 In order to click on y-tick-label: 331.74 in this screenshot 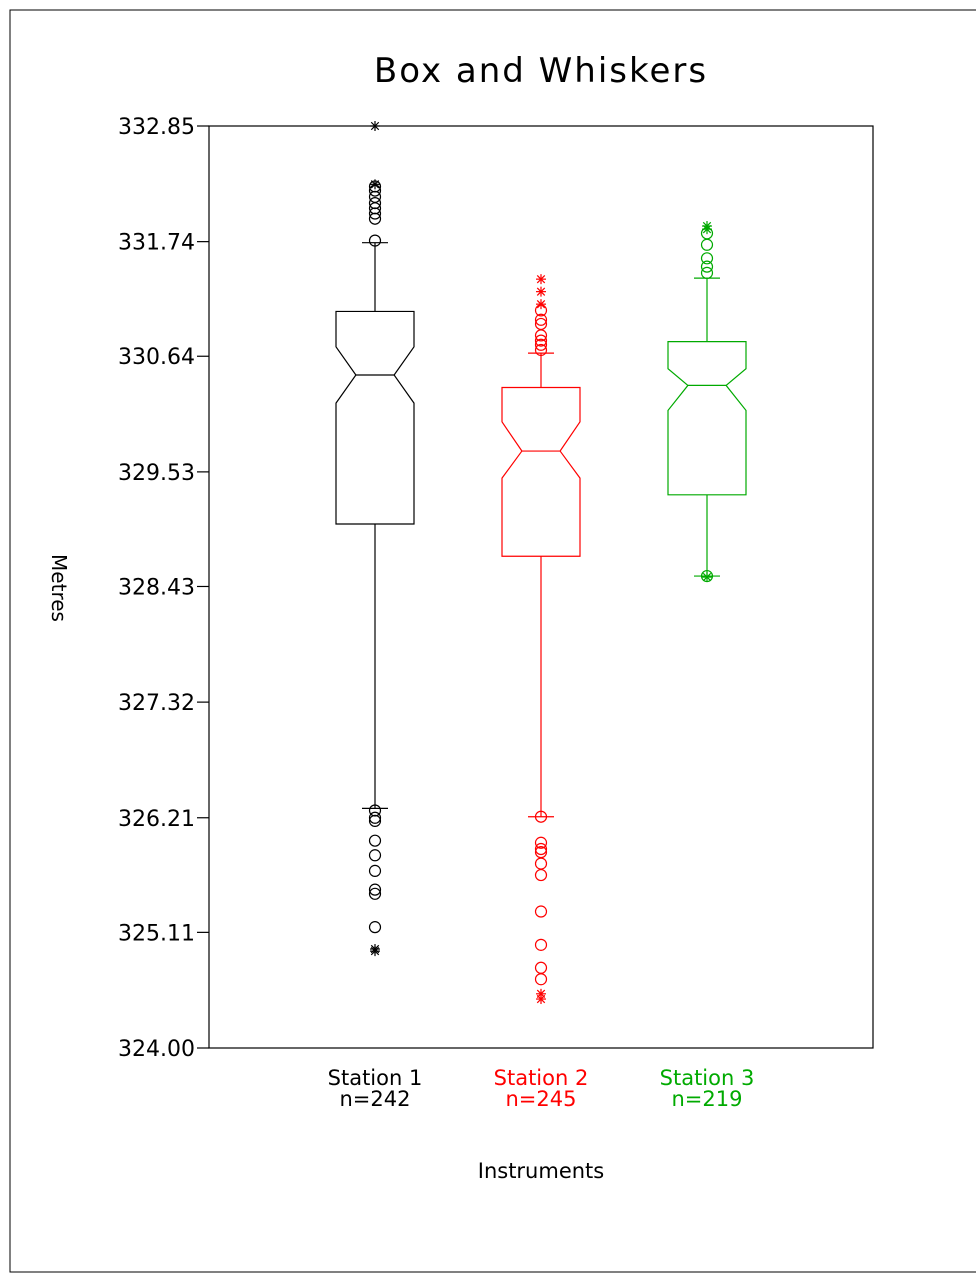, I will do `click(156, 243)`.